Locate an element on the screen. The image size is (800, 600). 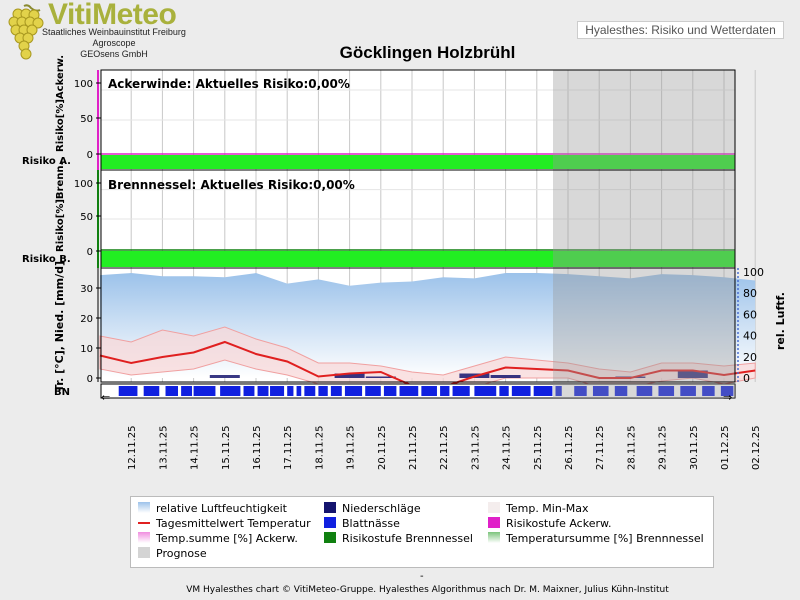
legend-item: Tagesmittelwert Temperatur is located at coordinates (224, 523).